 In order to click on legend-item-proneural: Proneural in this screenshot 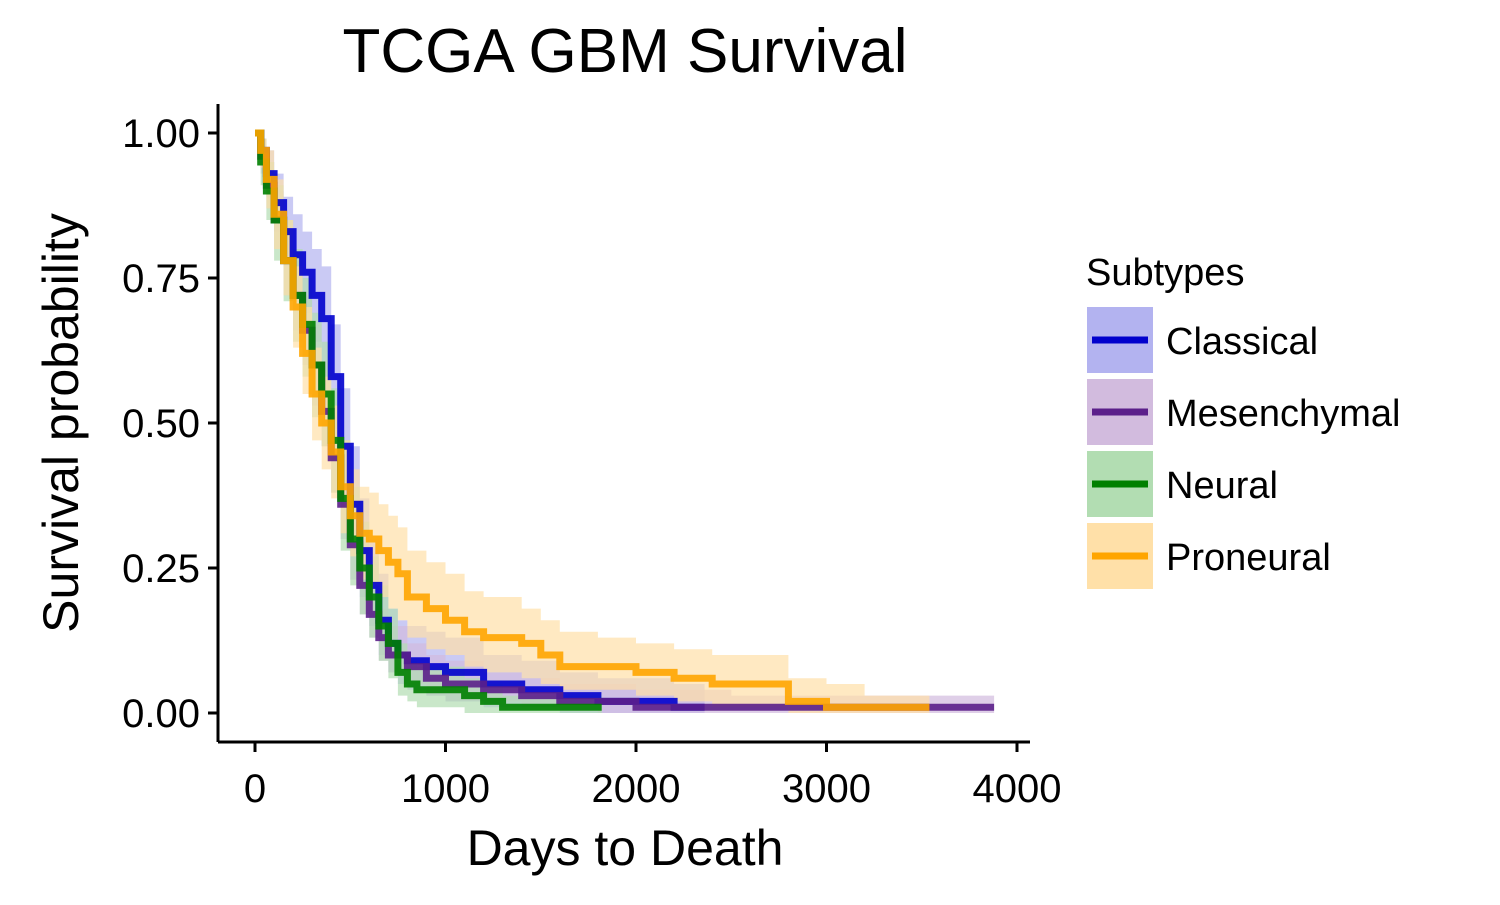, I will do `click(1209, 556)`.